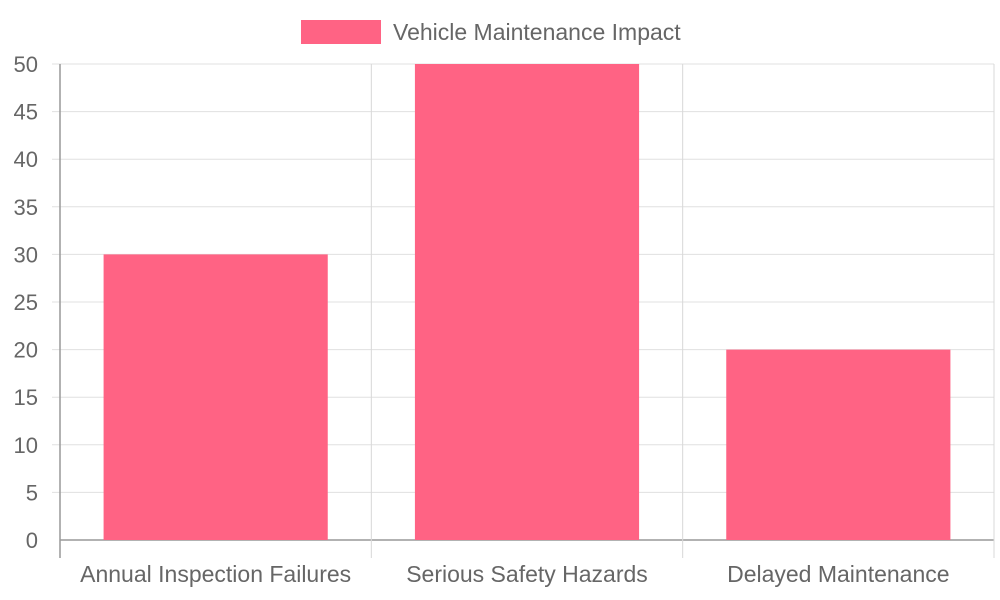 Image resolution: width=1000 pixels, height=600 pixels. I want to click on y-axis: 0 5 10 15 20 25 30 35 40 45 50, so click(26, 302).